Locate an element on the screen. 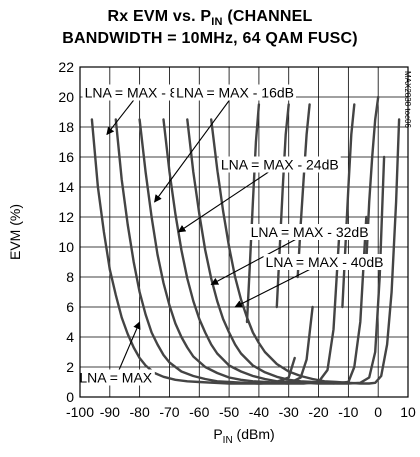  annotation-label-2: LNA = MAX - 24dB is located at coordinates (280, 165).